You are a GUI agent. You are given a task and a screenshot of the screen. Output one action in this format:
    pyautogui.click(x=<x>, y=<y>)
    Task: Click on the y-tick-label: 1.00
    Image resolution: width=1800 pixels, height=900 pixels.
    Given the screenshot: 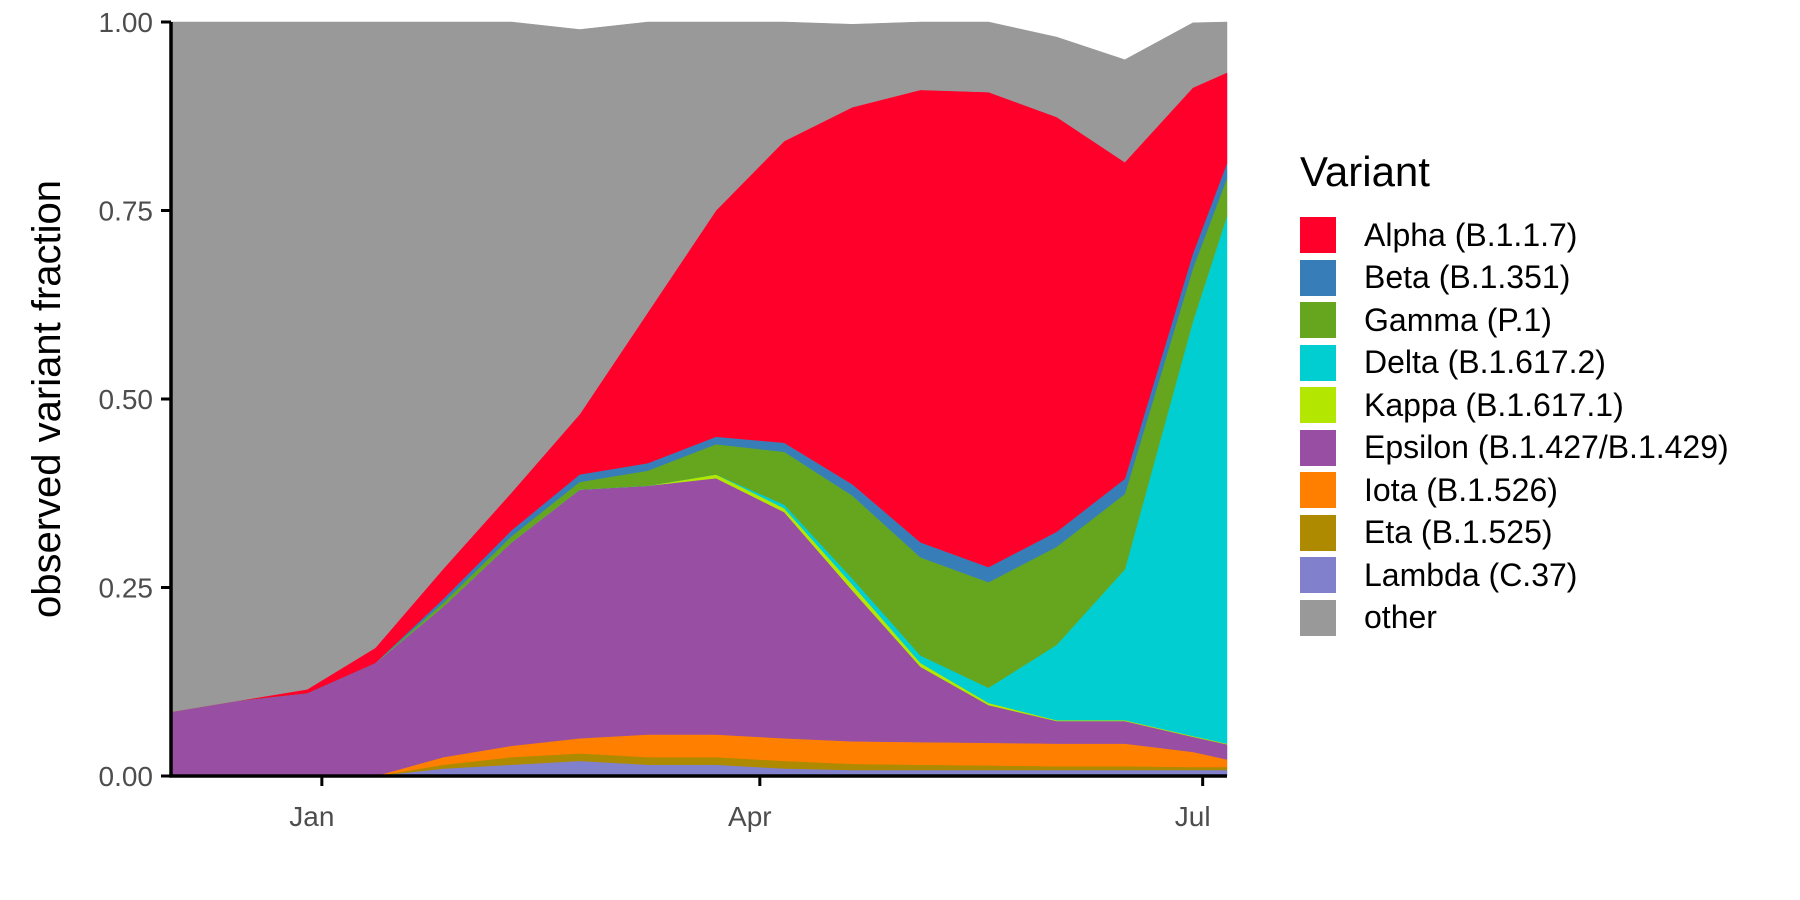 What is the action you would take?
    pyautogui.click(x=126, y=22)
    